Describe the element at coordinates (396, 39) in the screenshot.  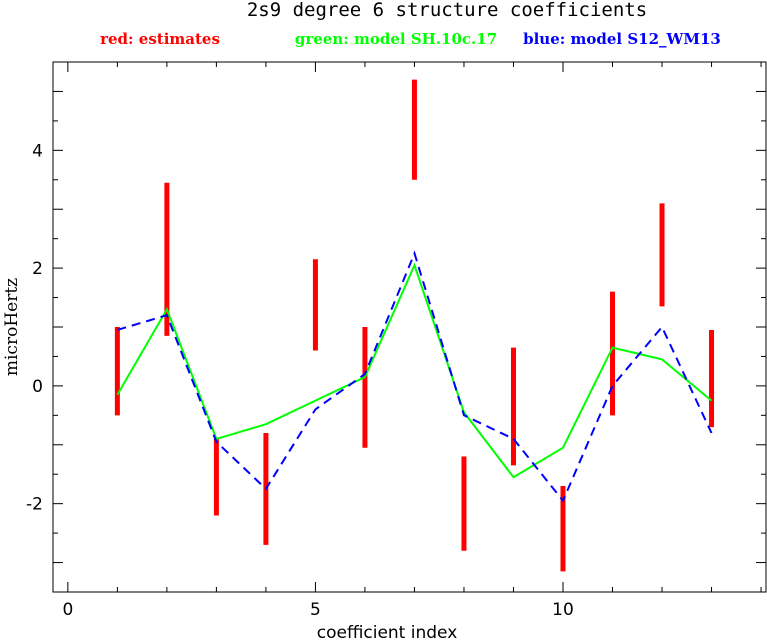
I see `legend-green-model: green: model SH.10c.17` at that location.